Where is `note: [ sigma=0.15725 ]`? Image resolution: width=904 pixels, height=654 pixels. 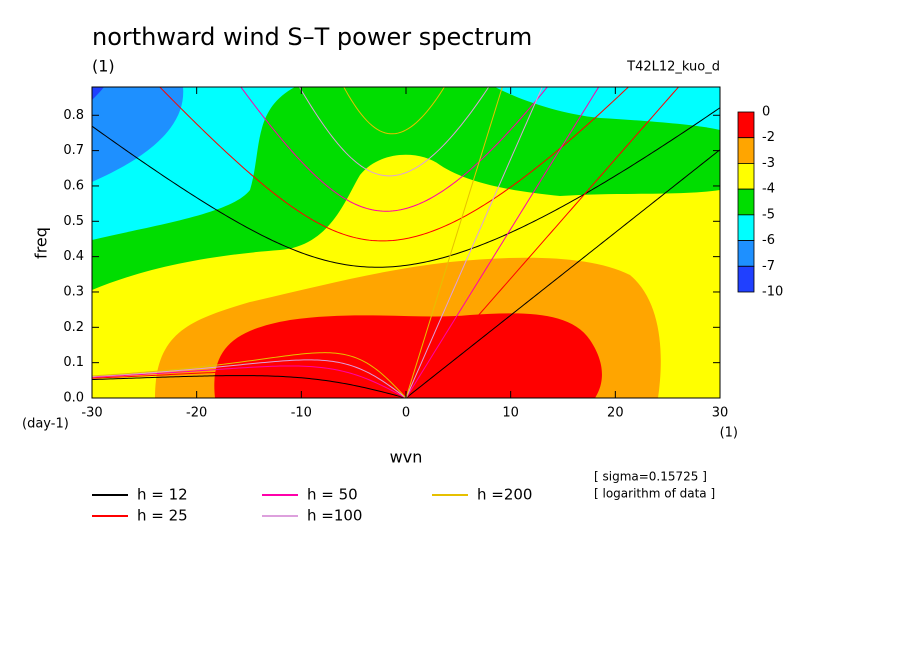
note: [ sigma=0.15725 ] is located at coordinates (650, 477).